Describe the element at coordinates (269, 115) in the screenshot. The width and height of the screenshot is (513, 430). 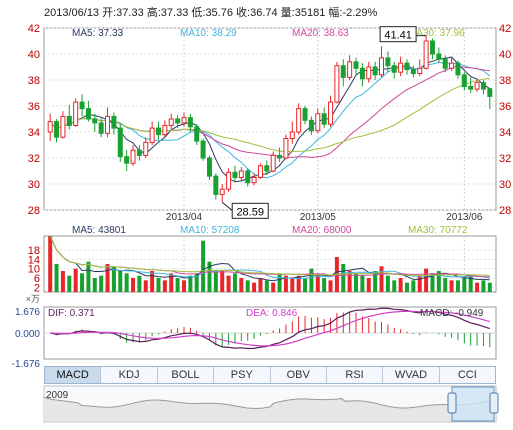
I see `ma30-line` at that location.